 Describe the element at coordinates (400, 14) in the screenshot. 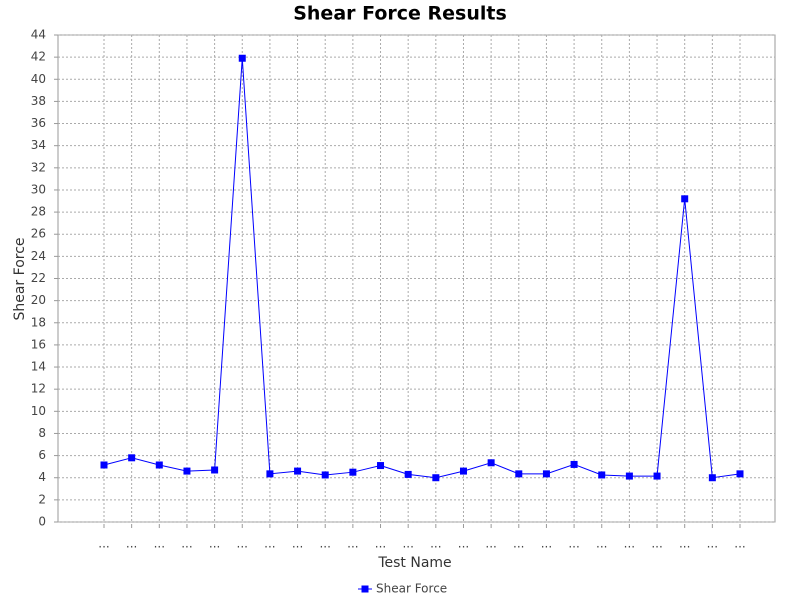

I see `chart-title: Shear Force Results` at that location.